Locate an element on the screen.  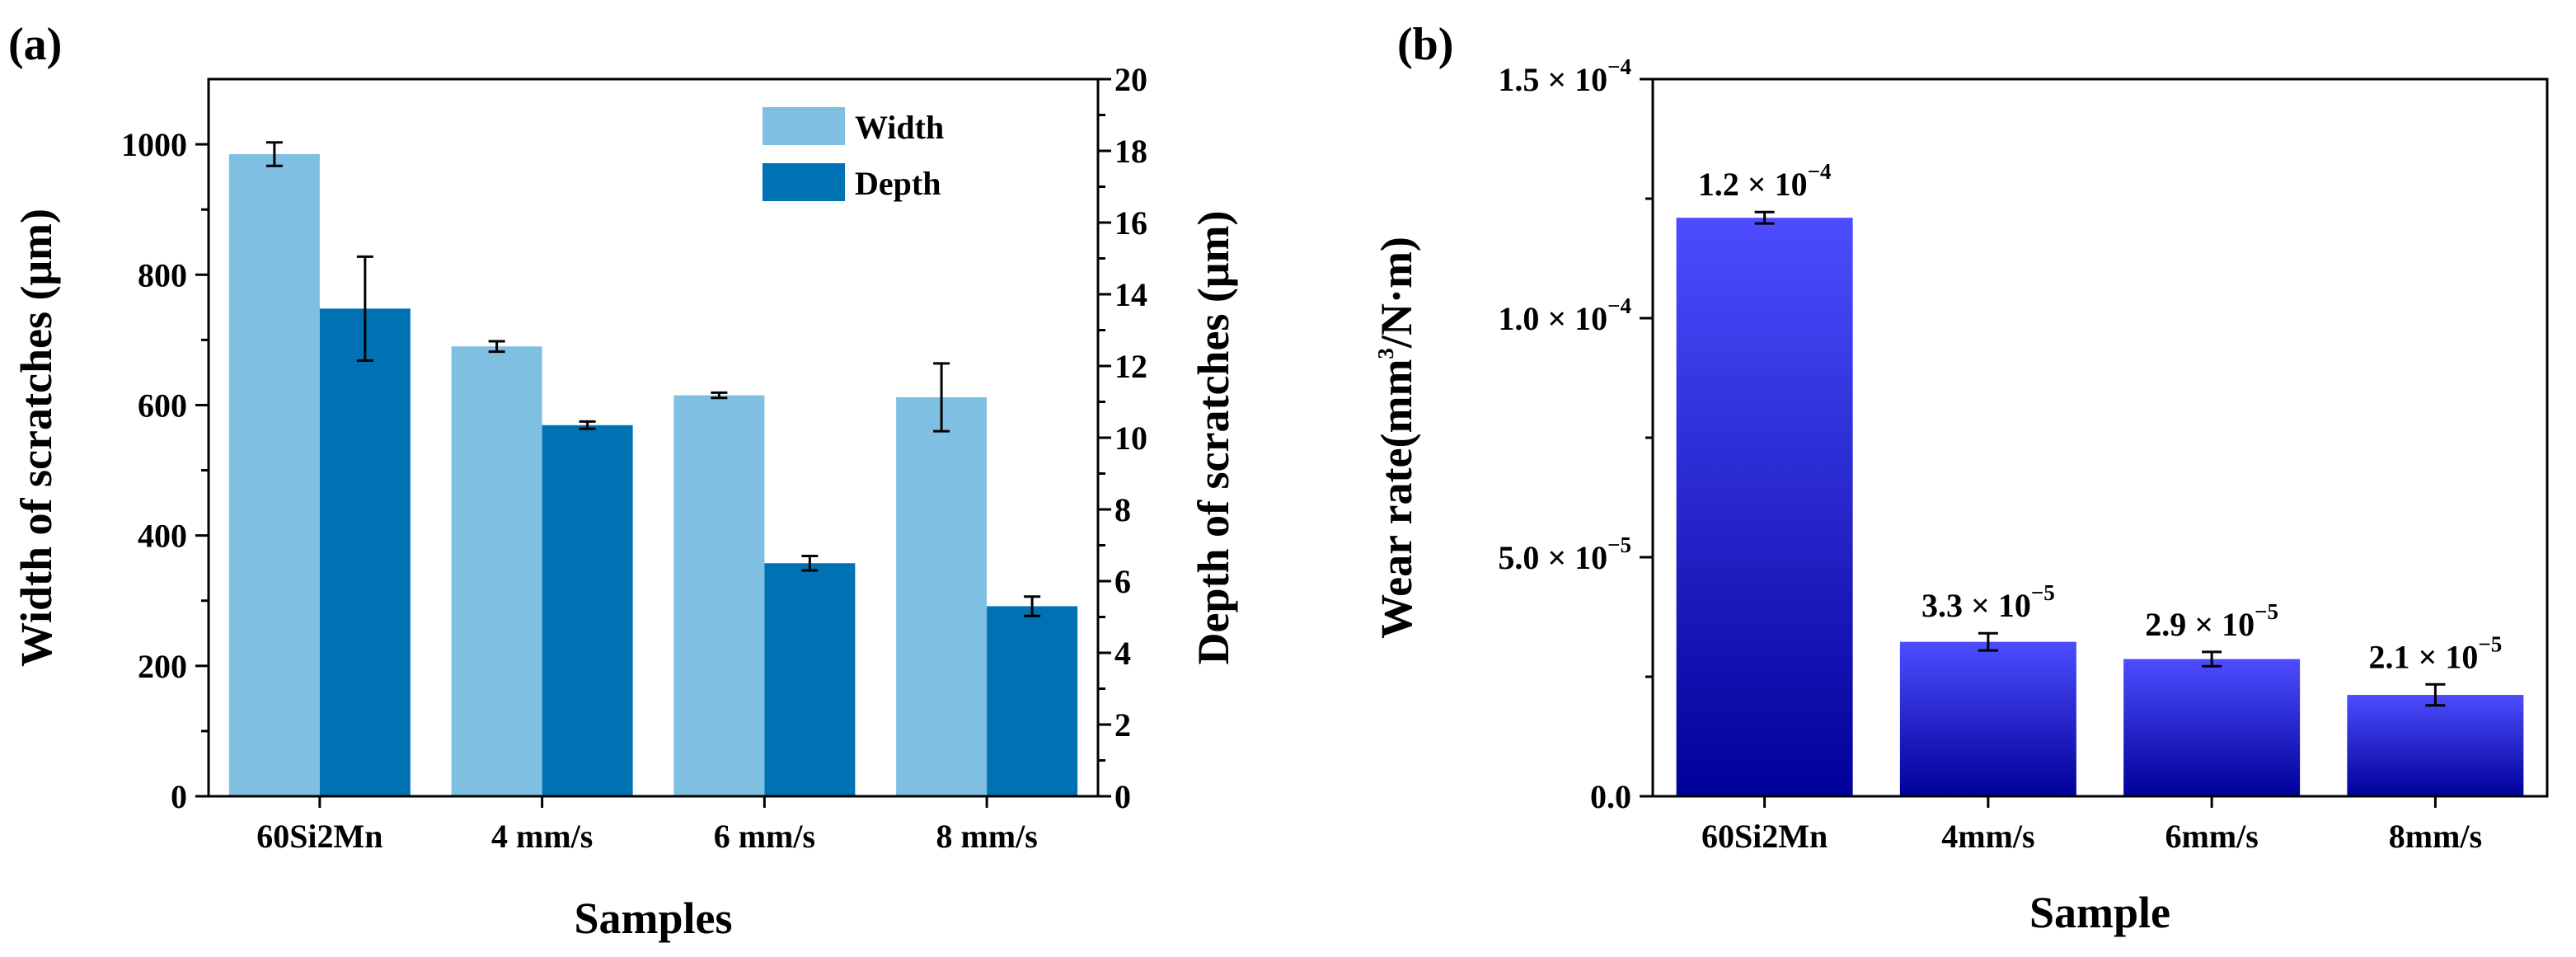
y2-tick-label: 16 is located at coordinates (1130, 223).